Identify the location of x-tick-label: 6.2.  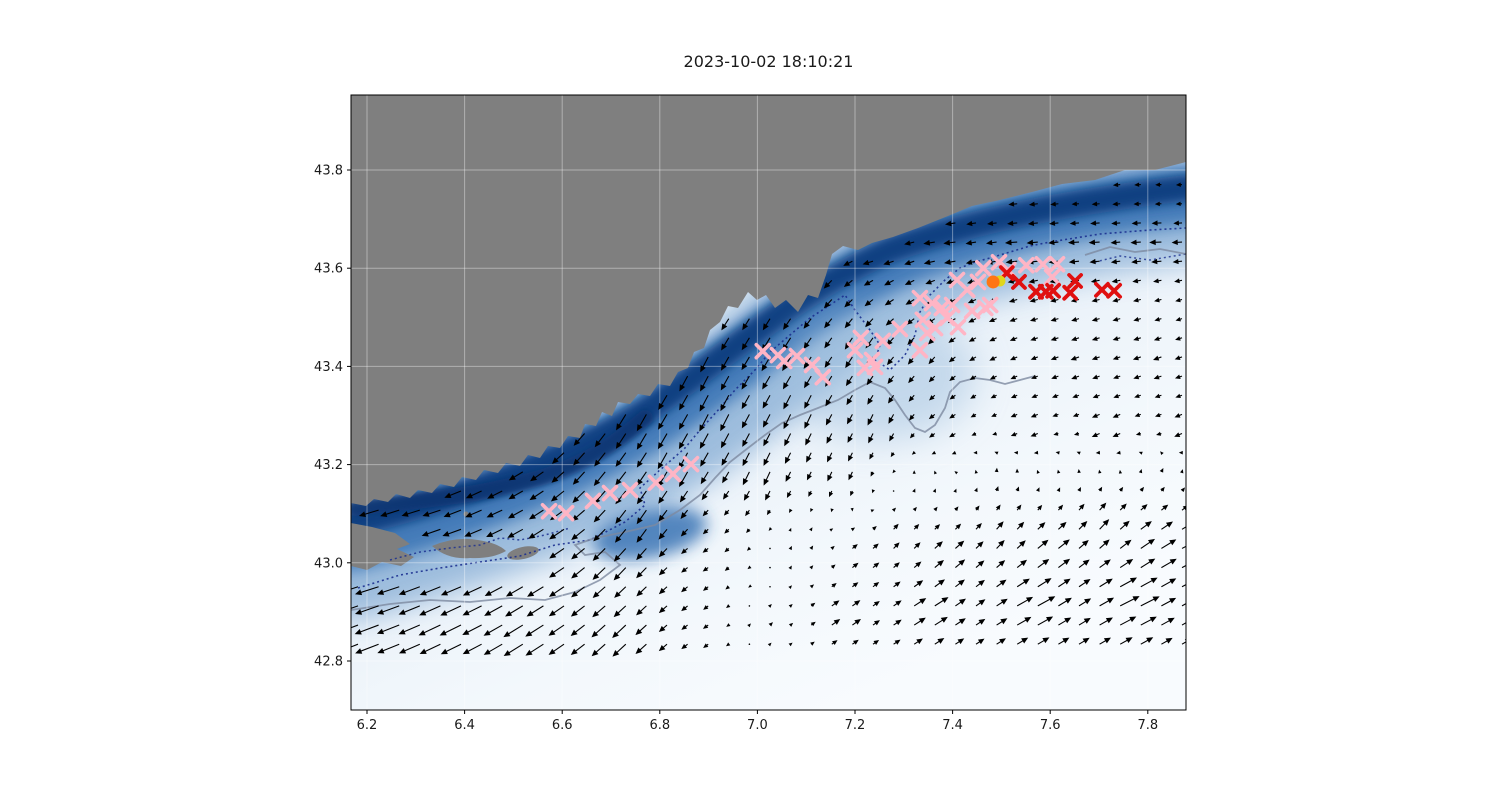
(367, 725).